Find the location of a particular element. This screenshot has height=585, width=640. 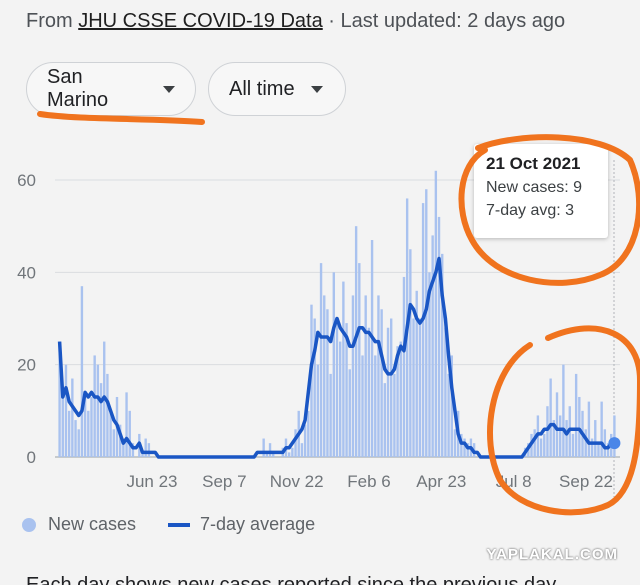

country-dropdown: San Marino is located at coordinates (111, 89).